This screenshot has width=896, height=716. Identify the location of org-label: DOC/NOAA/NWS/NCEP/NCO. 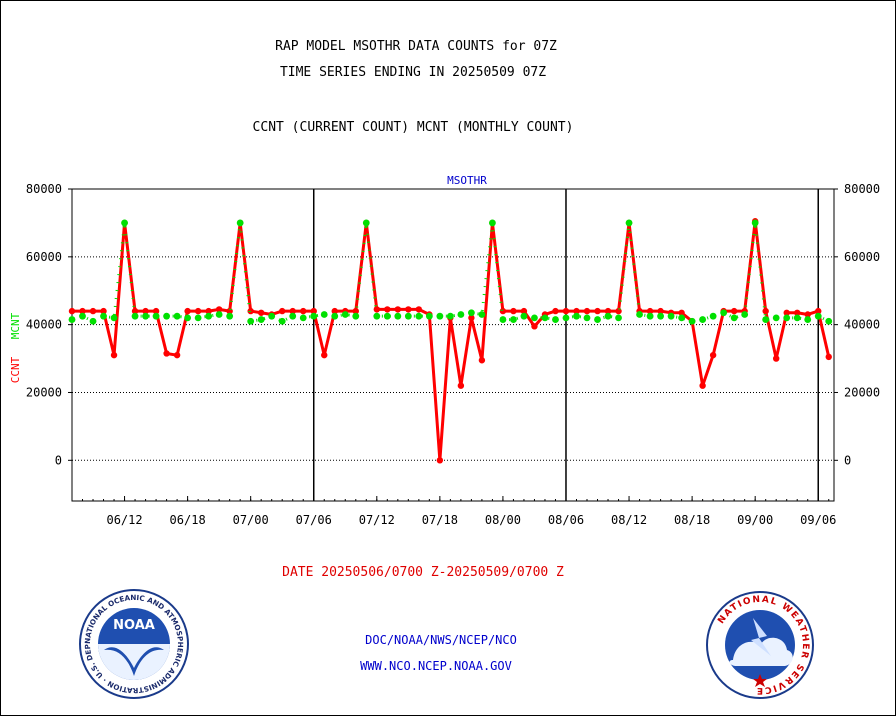
(441, 640).